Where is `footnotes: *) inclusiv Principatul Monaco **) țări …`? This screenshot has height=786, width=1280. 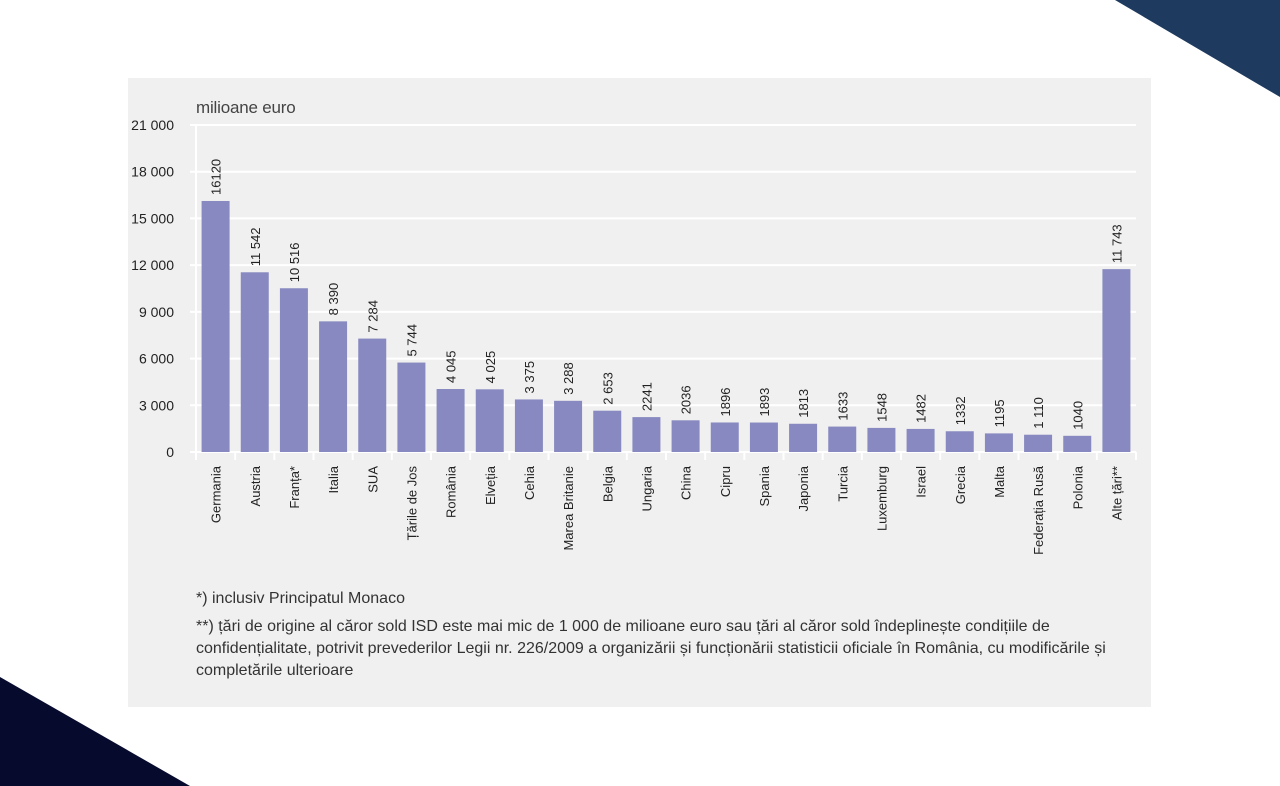
footnotes: *) inclusiv Principatul Monaco **) țări … is located at coordinates (666, 635).